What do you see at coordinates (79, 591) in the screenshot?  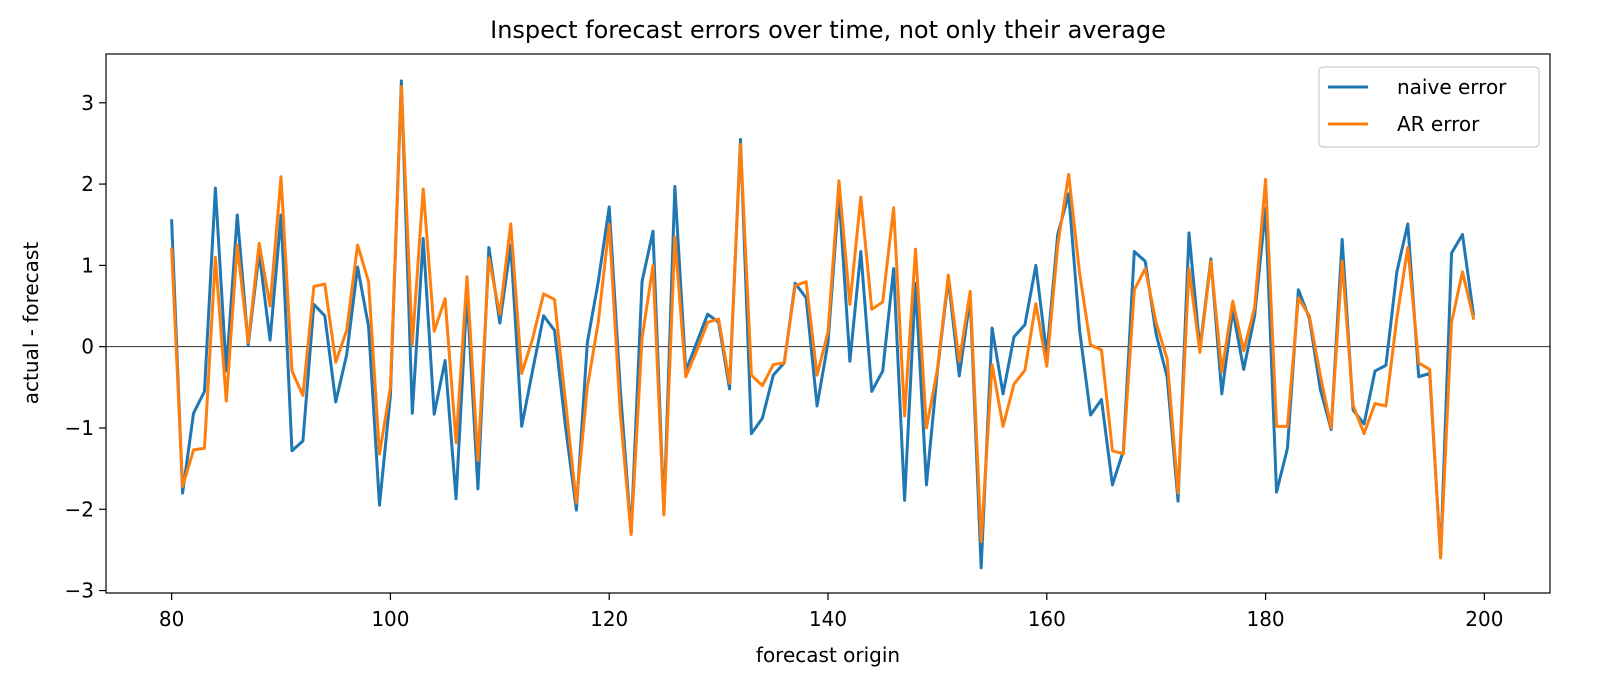 I see `y-tick-label: −3` at bounding box center [79, 591].